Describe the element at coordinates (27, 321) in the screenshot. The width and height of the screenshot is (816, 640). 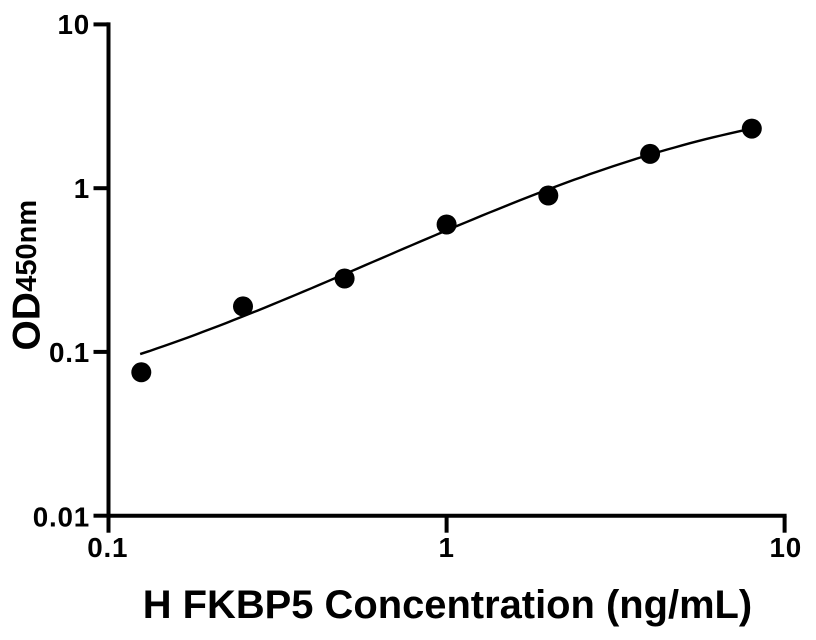
I see `svg-text: OD` at that location.